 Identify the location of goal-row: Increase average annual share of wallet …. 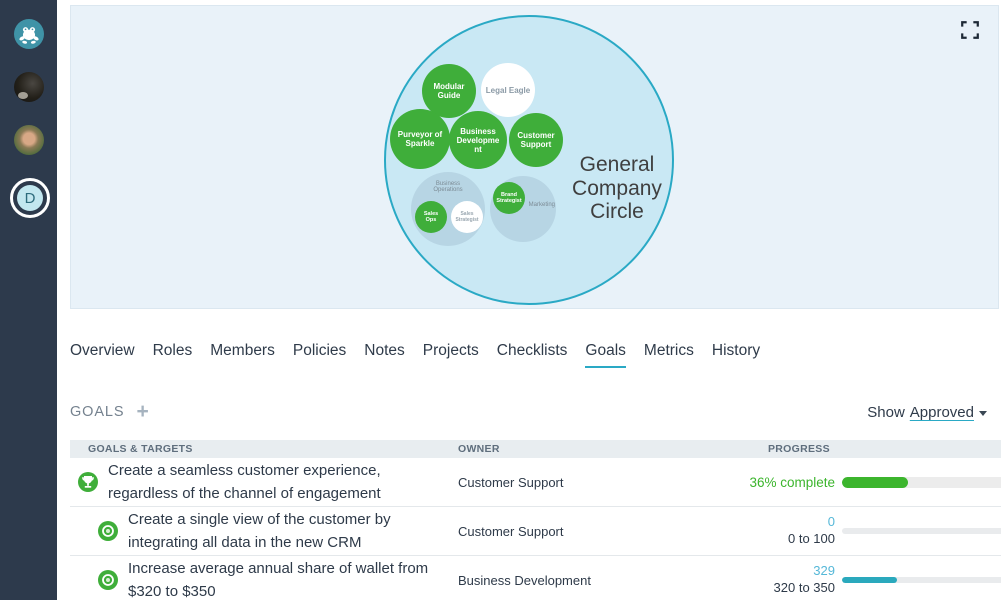
(535, 580).